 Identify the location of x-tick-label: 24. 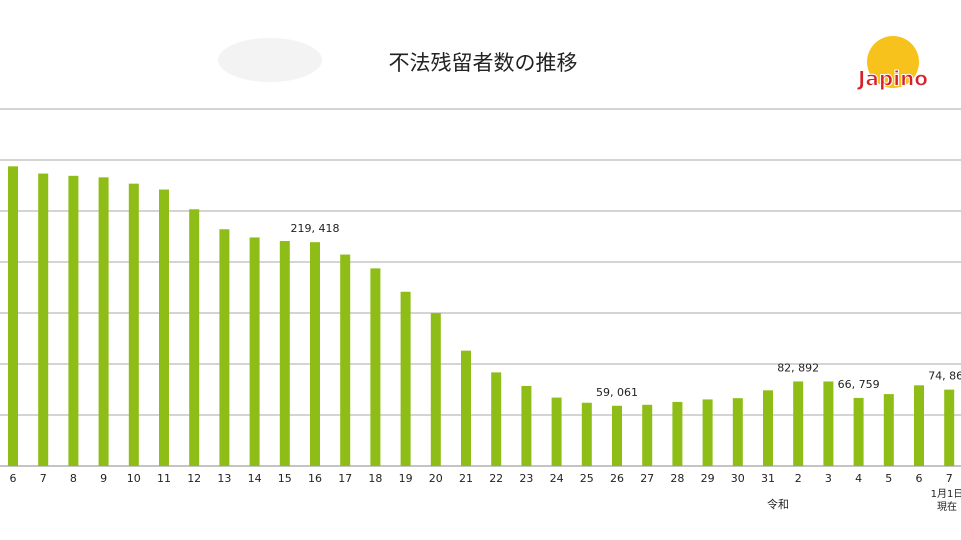
(557, 478).